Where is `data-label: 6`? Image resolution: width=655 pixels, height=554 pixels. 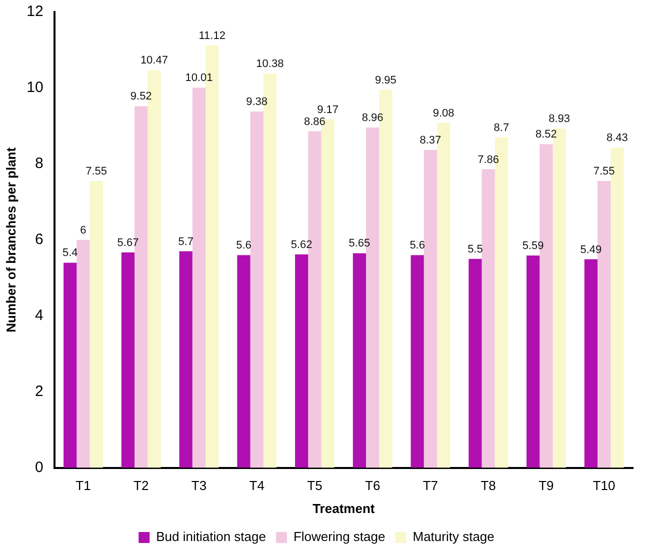
data-label: 6 is located at coordinates (83, 230).